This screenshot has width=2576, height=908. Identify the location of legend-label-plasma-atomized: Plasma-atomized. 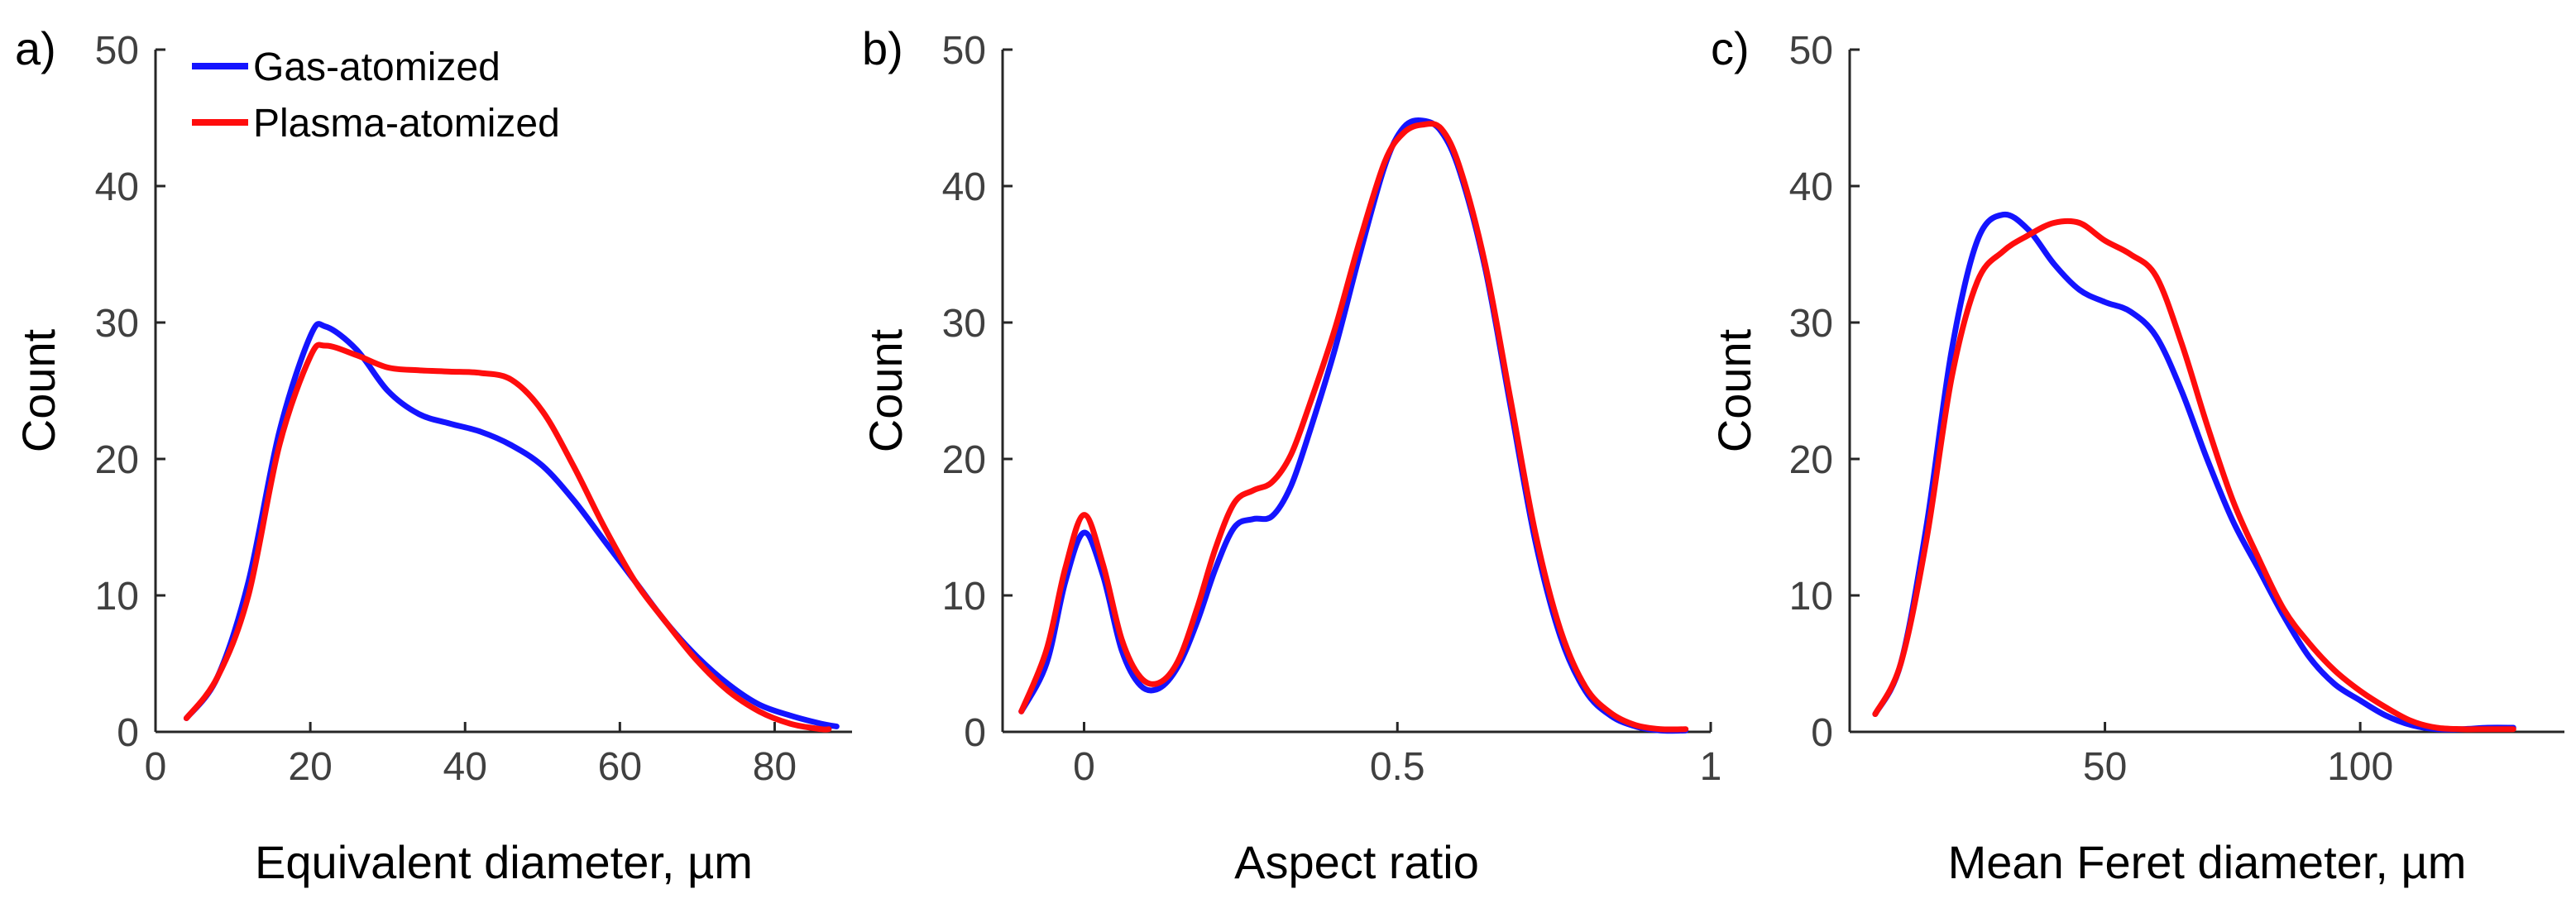
(407, 124).